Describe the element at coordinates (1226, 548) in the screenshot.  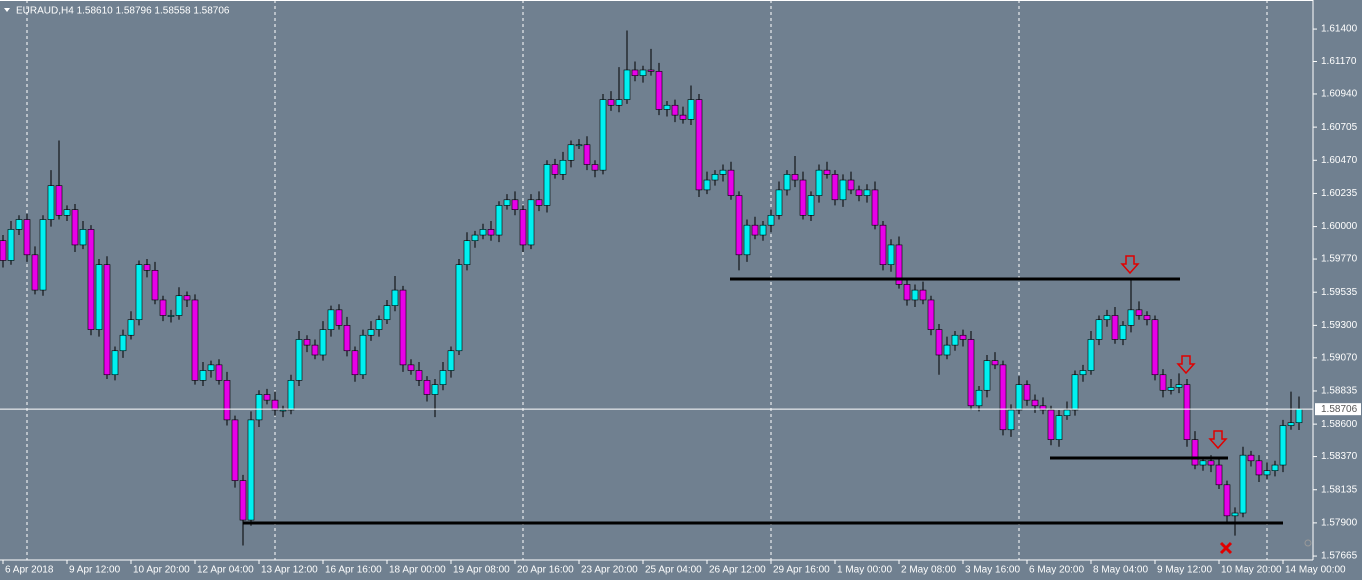
I see `close-marker` at that location.